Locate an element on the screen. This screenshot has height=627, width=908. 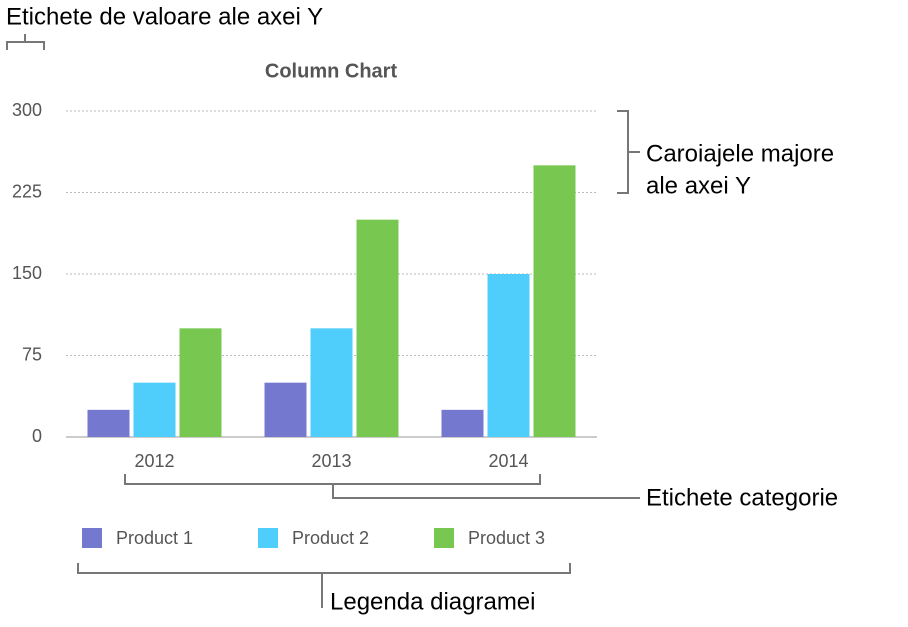
annotation: Etichete categorie is located at coordinates (742, 497).